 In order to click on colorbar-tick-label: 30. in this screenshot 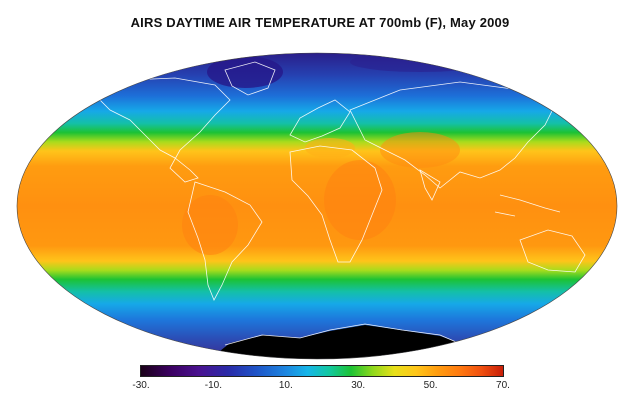, I will do `click(358, 385)`.